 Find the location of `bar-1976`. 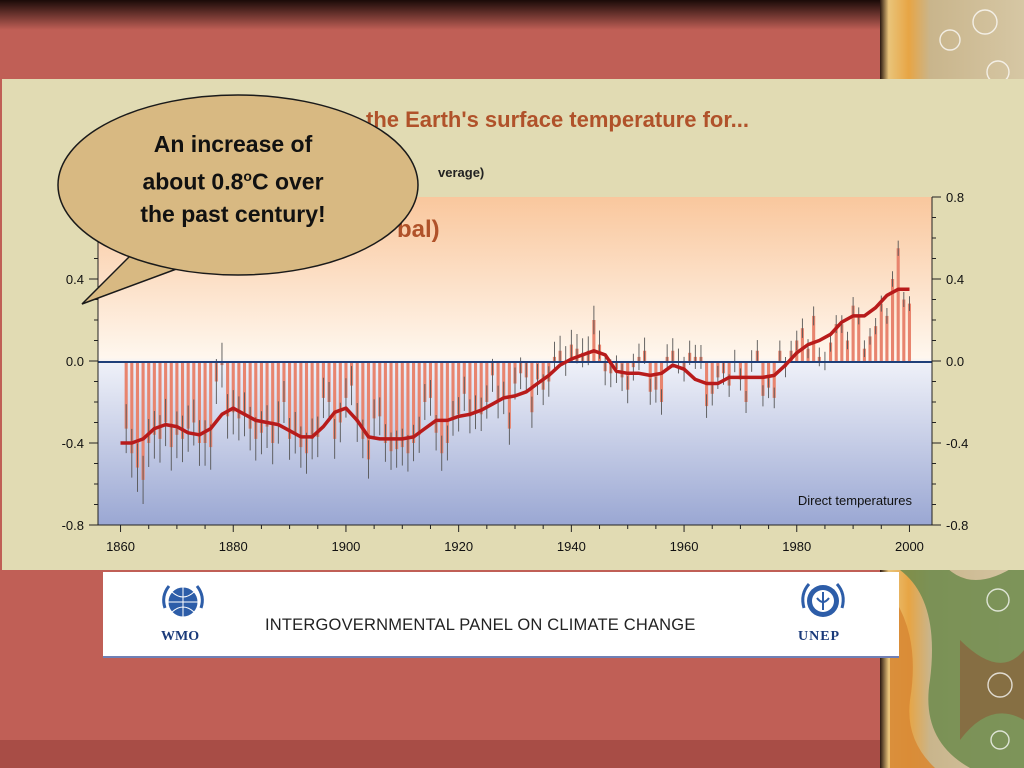

bar-1976 is located at coordinates (774, 379).